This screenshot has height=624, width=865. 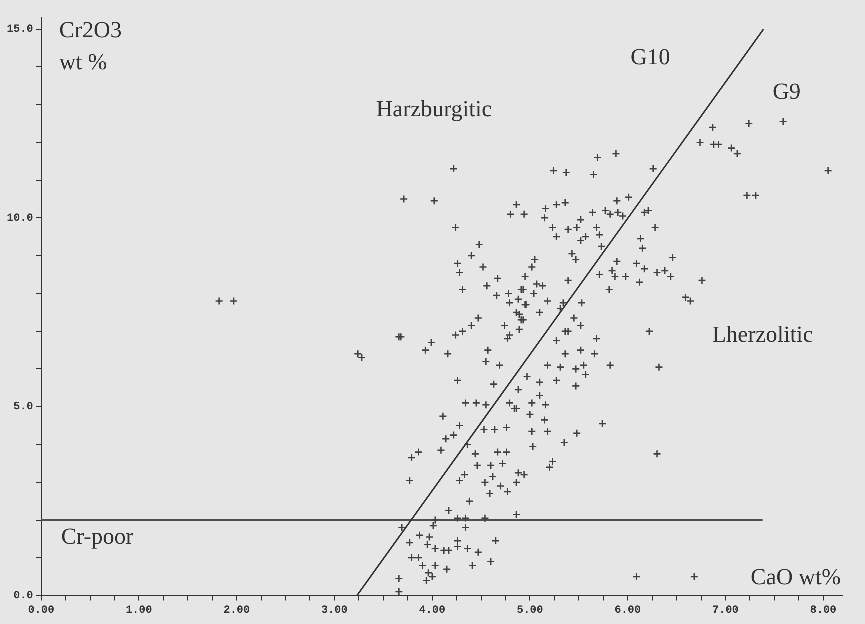 I want to click on y-tick-label: 15.0, so click(x=20, y=30).